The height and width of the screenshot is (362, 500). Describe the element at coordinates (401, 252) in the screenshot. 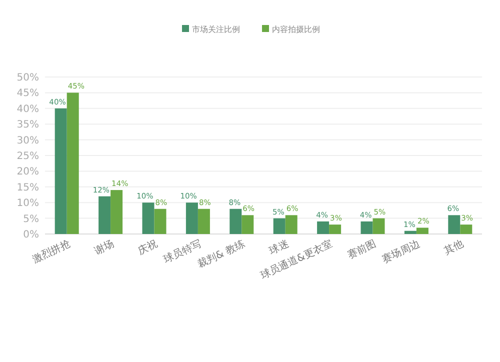

I see `x-tick-label: 赛场周边` at that location.